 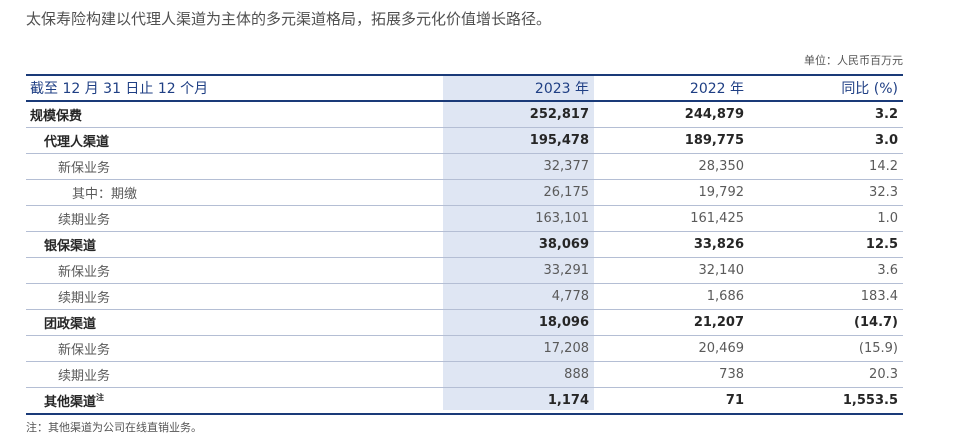 I want to click on table-row: 新保业务 32,377 28,350 14.2, so click(x=464, y=166).